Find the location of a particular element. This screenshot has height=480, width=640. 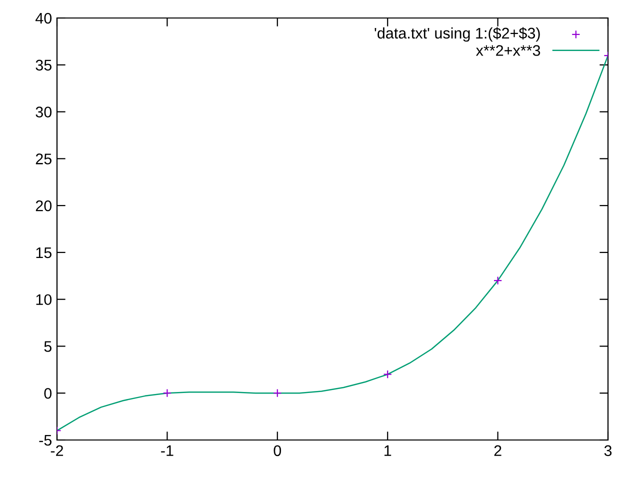

x-tick-label: -2 is located at coordinates (57, 450).